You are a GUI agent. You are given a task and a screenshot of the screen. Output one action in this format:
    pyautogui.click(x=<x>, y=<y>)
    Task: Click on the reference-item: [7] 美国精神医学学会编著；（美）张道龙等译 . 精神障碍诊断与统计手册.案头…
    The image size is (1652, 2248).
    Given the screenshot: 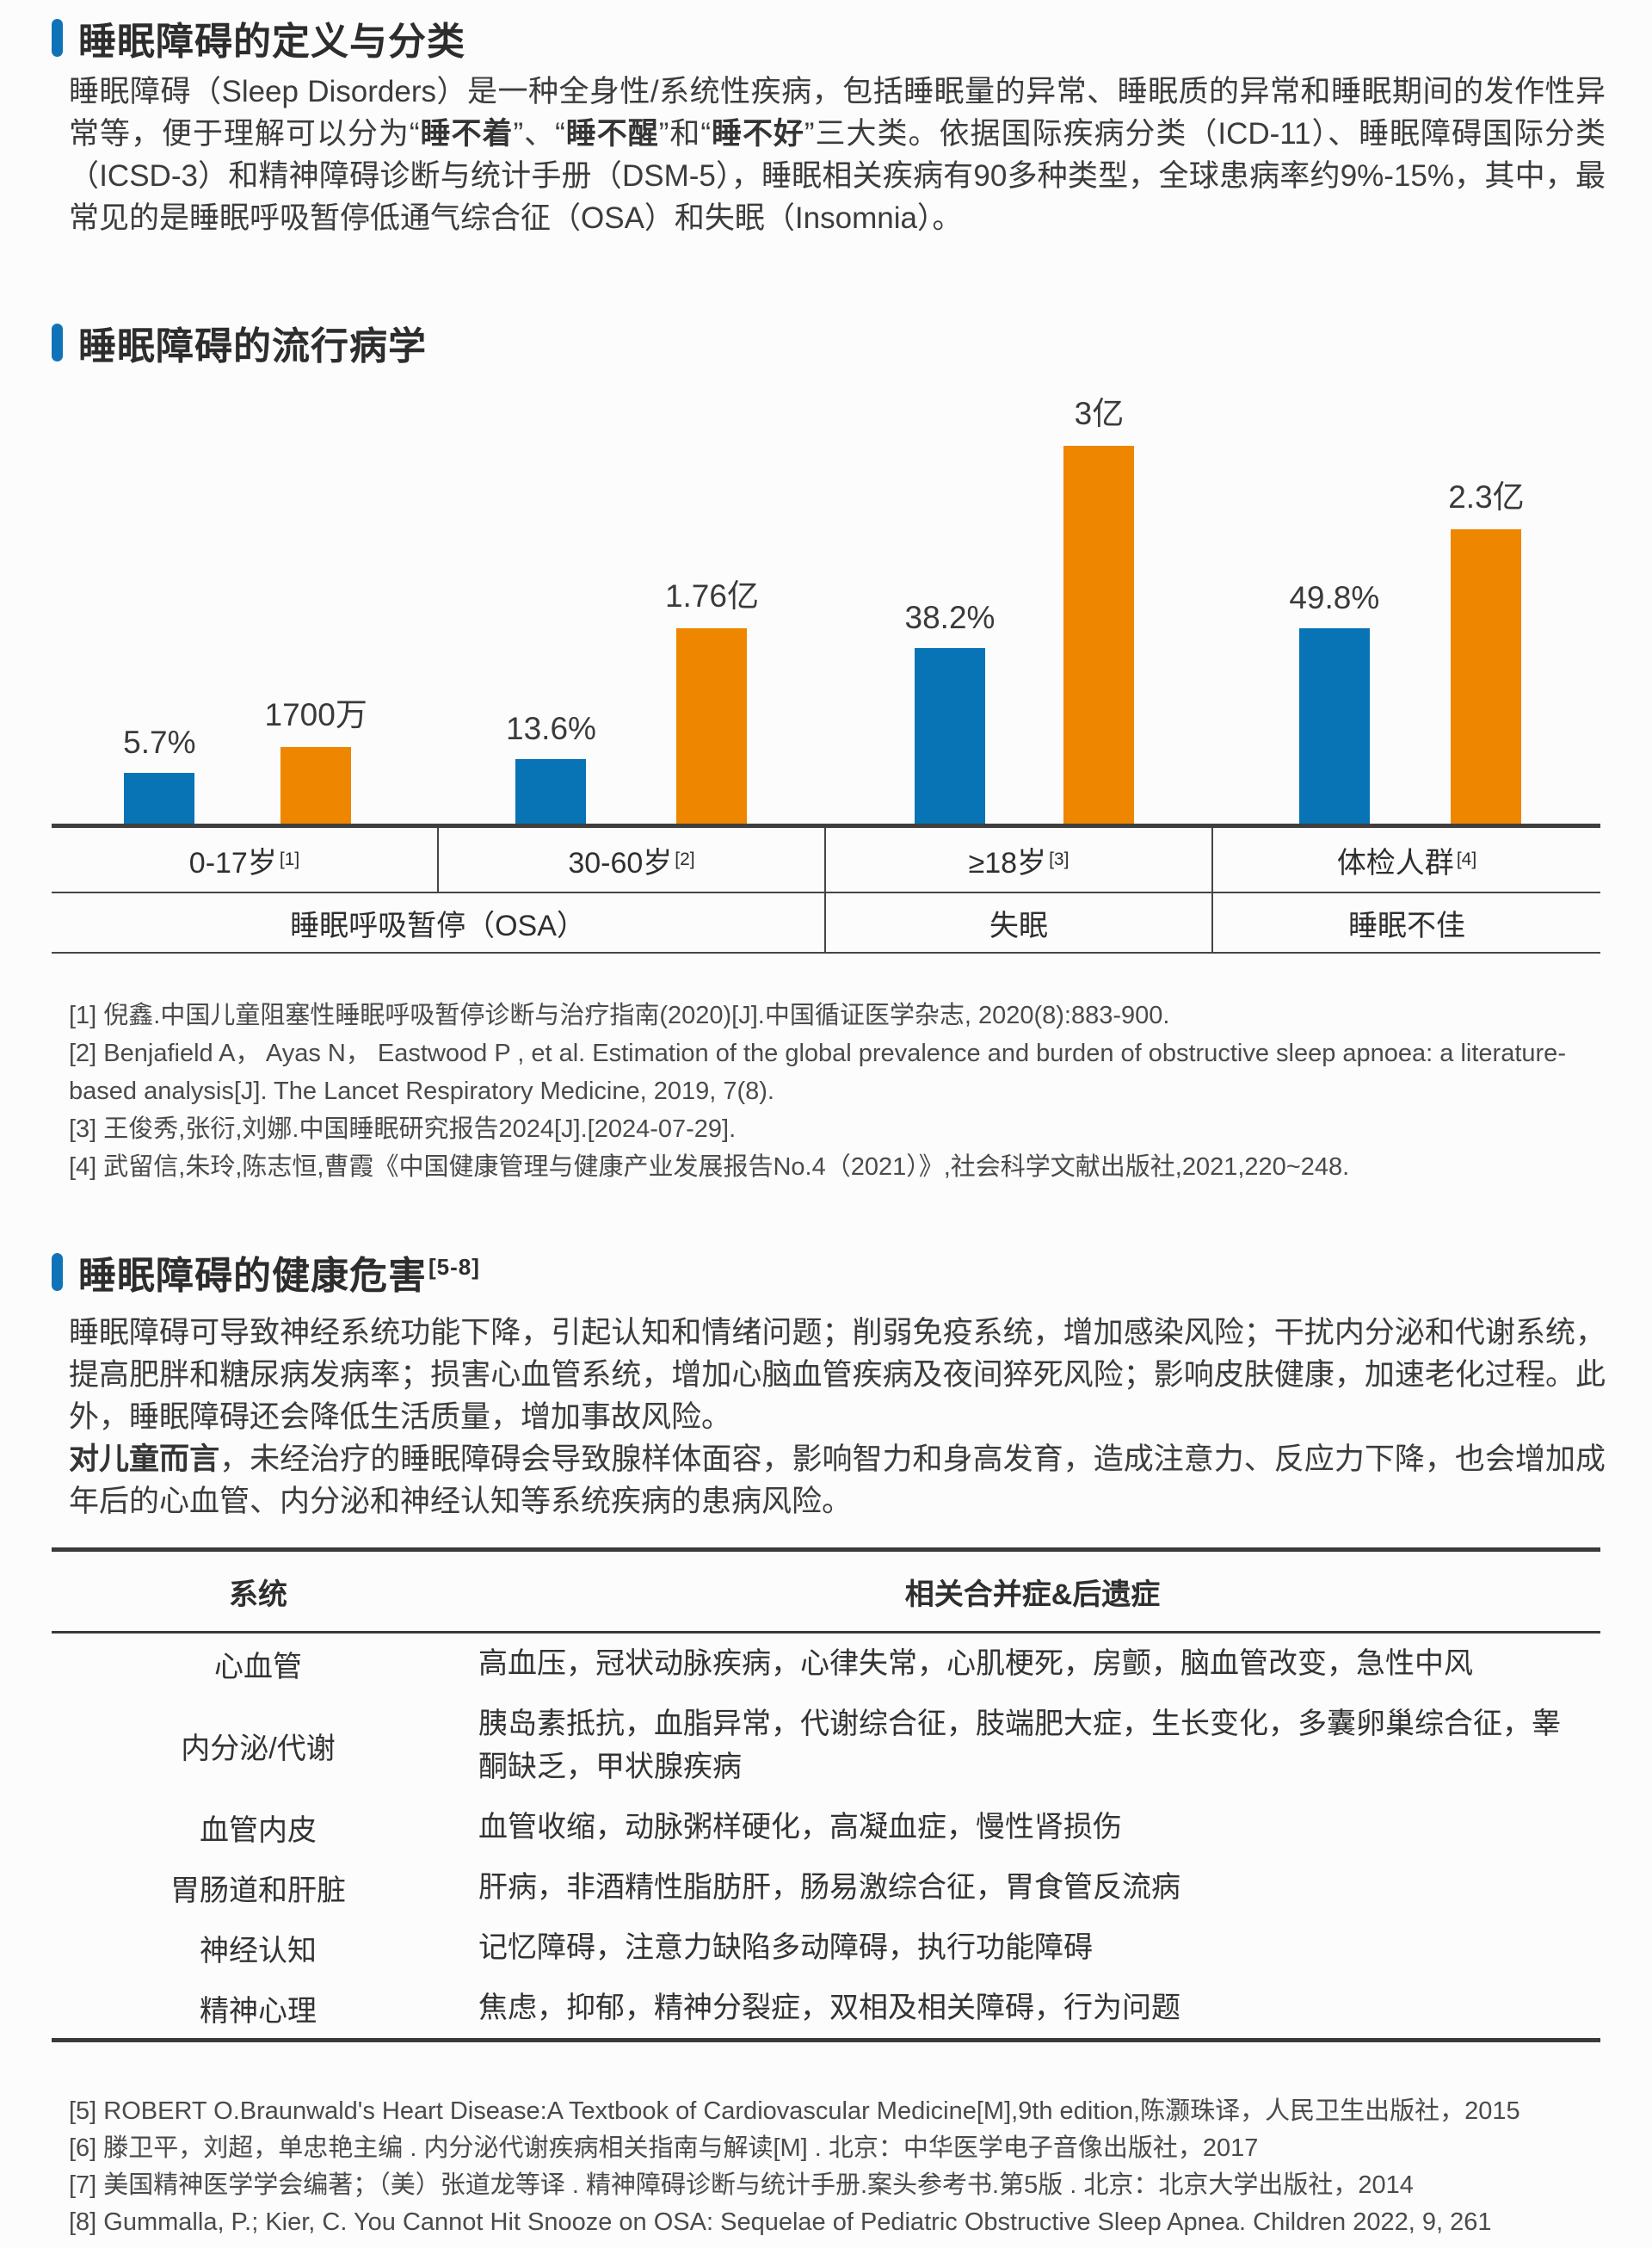 What is the action you would take?
    pyautogui.click(x=741, y=2185)
    